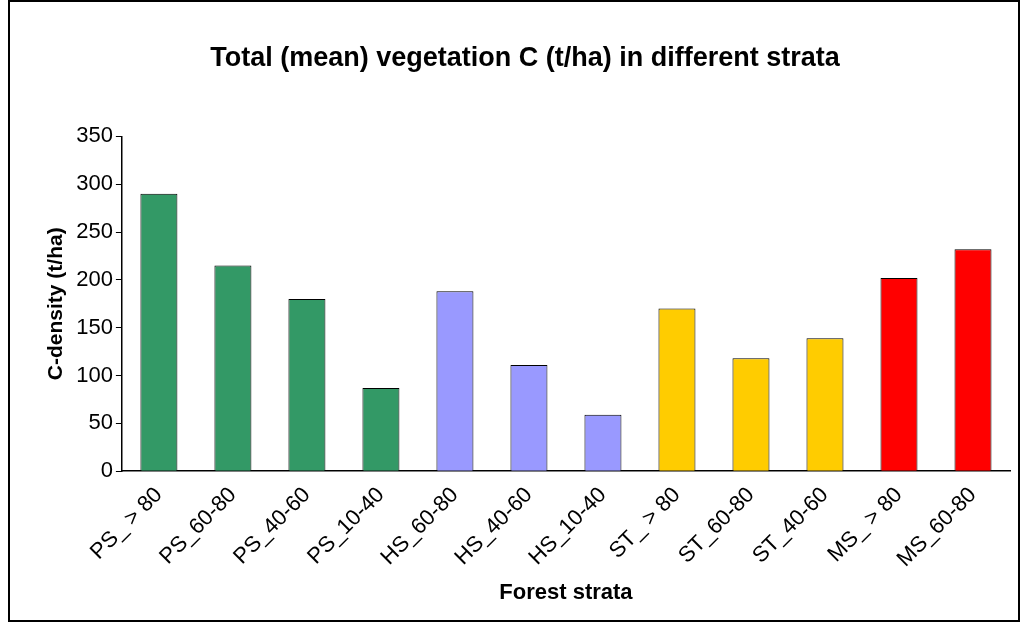 This screenshot has height=626, width=1024. What do you see at coordinates (94, 231) in the screenshot?
I see `y-tick-label: 250` at bounding box center [94, 231].